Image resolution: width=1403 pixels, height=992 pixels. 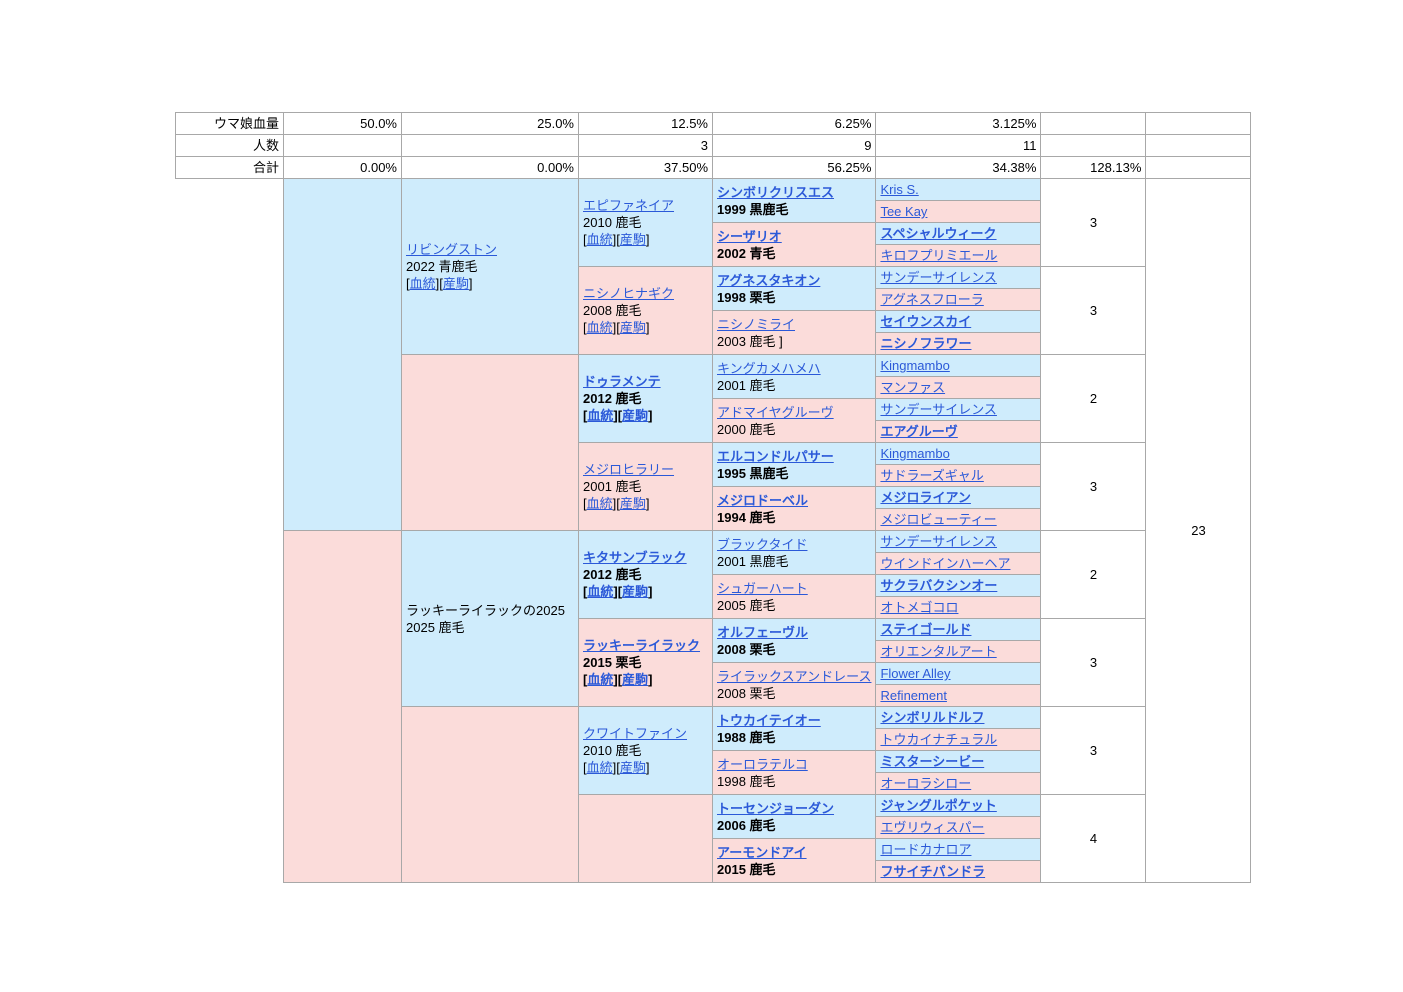 I want to click on horse-link: エアグルーヴ, so click(x=919, y=431).